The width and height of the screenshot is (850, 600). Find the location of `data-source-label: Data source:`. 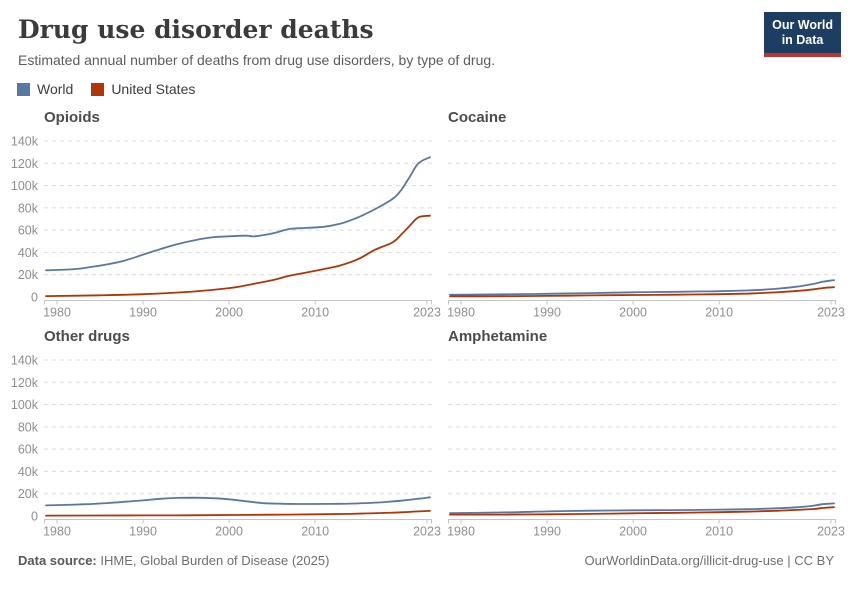

data-source-label: Data source: is located at coordinates (57, 560).